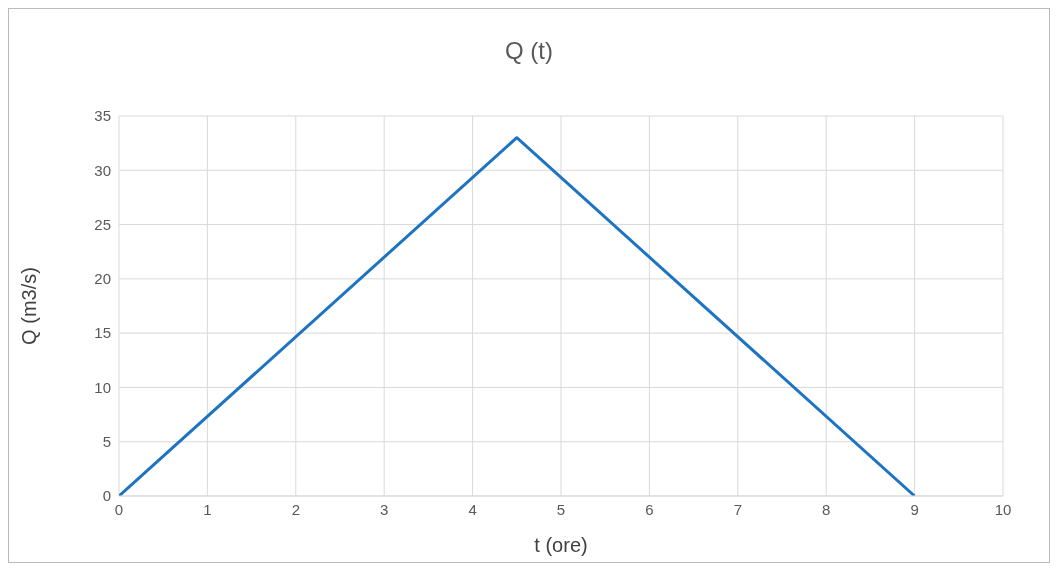 The height and width of the screenshot is (569, 1056). I want to click on x-tick-label: 1, so click(207, 509).